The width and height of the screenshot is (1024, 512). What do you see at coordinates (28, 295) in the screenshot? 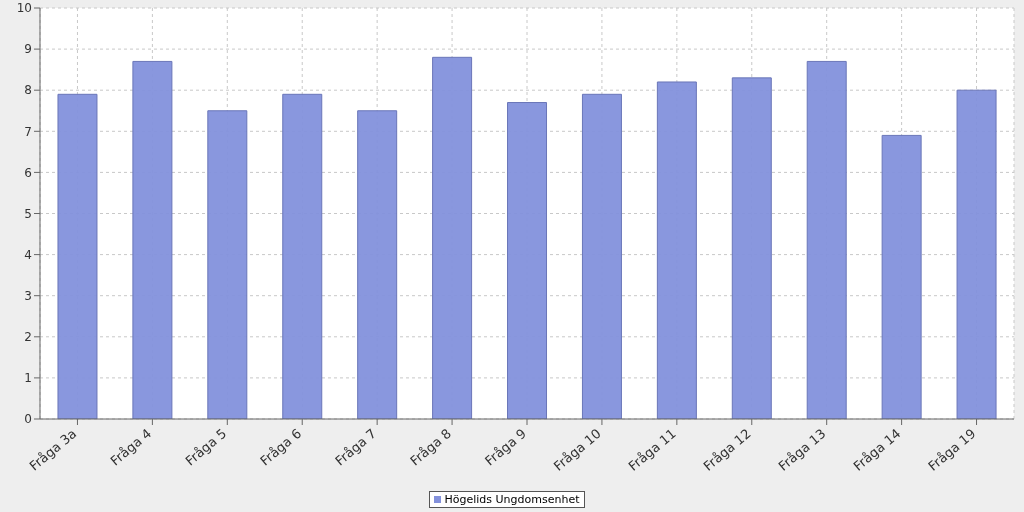
I see `y-tick-label: 3` at bounding box center [28, 295].